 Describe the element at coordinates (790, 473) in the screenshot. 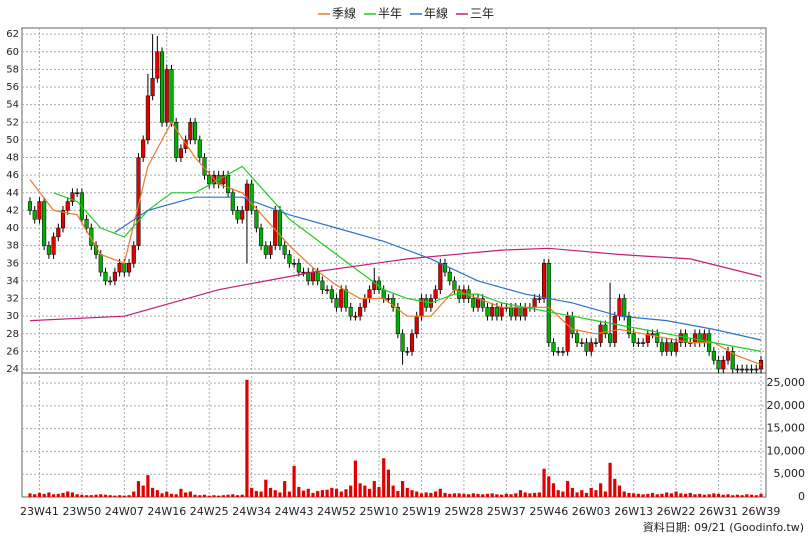

I see `y2-tick-label: 5,000` at that location.